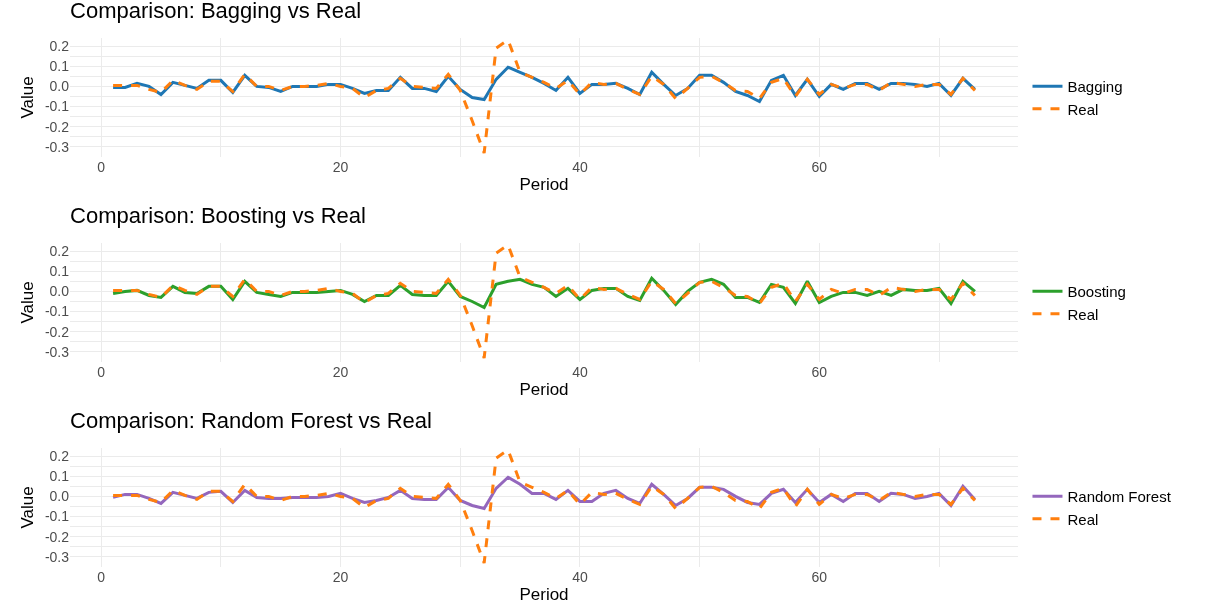 The image size is (1208, 615). I want to click on legend-label: Boosting, so click(1096, 292).